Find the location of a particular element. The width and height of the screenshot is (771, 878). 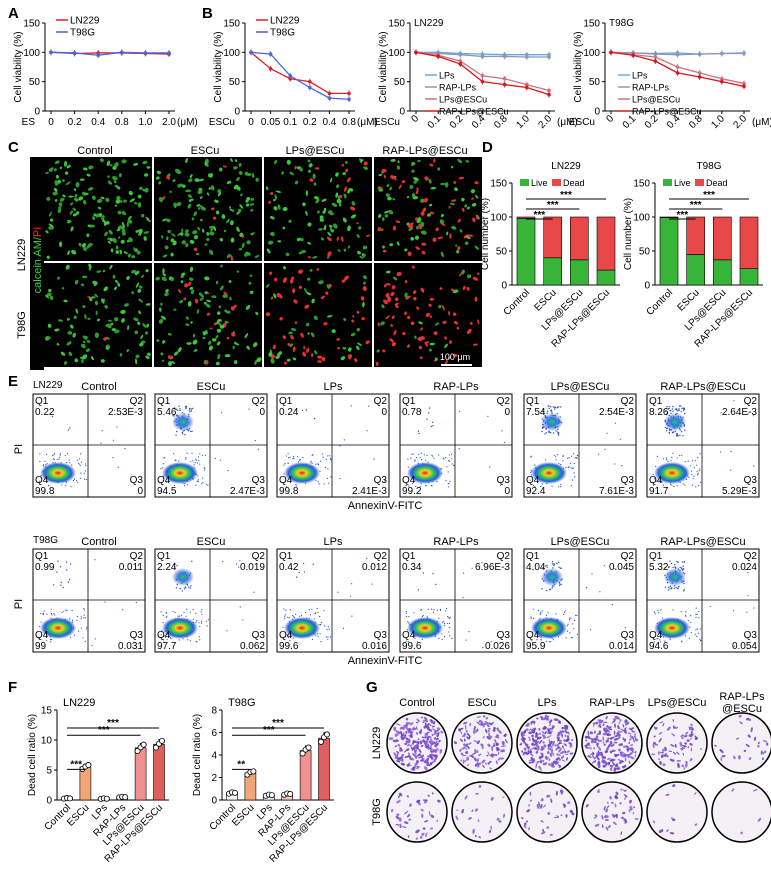

x-axis-label: ESCu is located at coordinates (222, 122).